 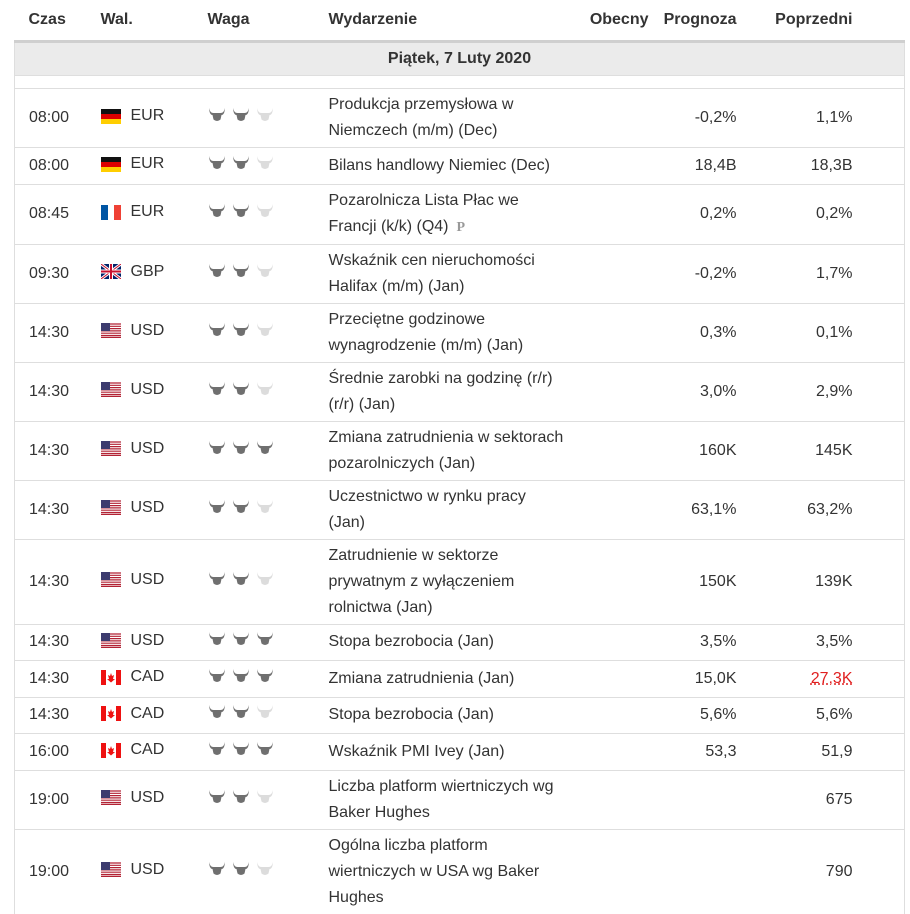 What do you see at coordinates (803, 165) in the screenshot?
I see `previous-cell: 18,3B` at bounding box center [803, 165].